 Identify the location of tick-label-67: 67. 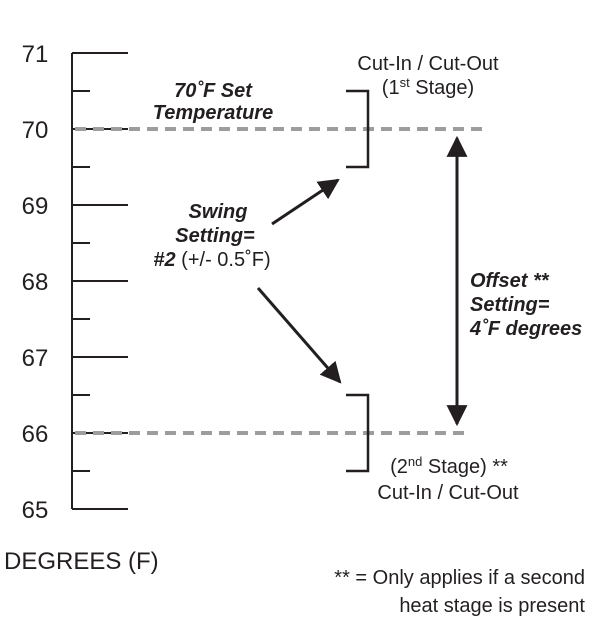
(35, 358).